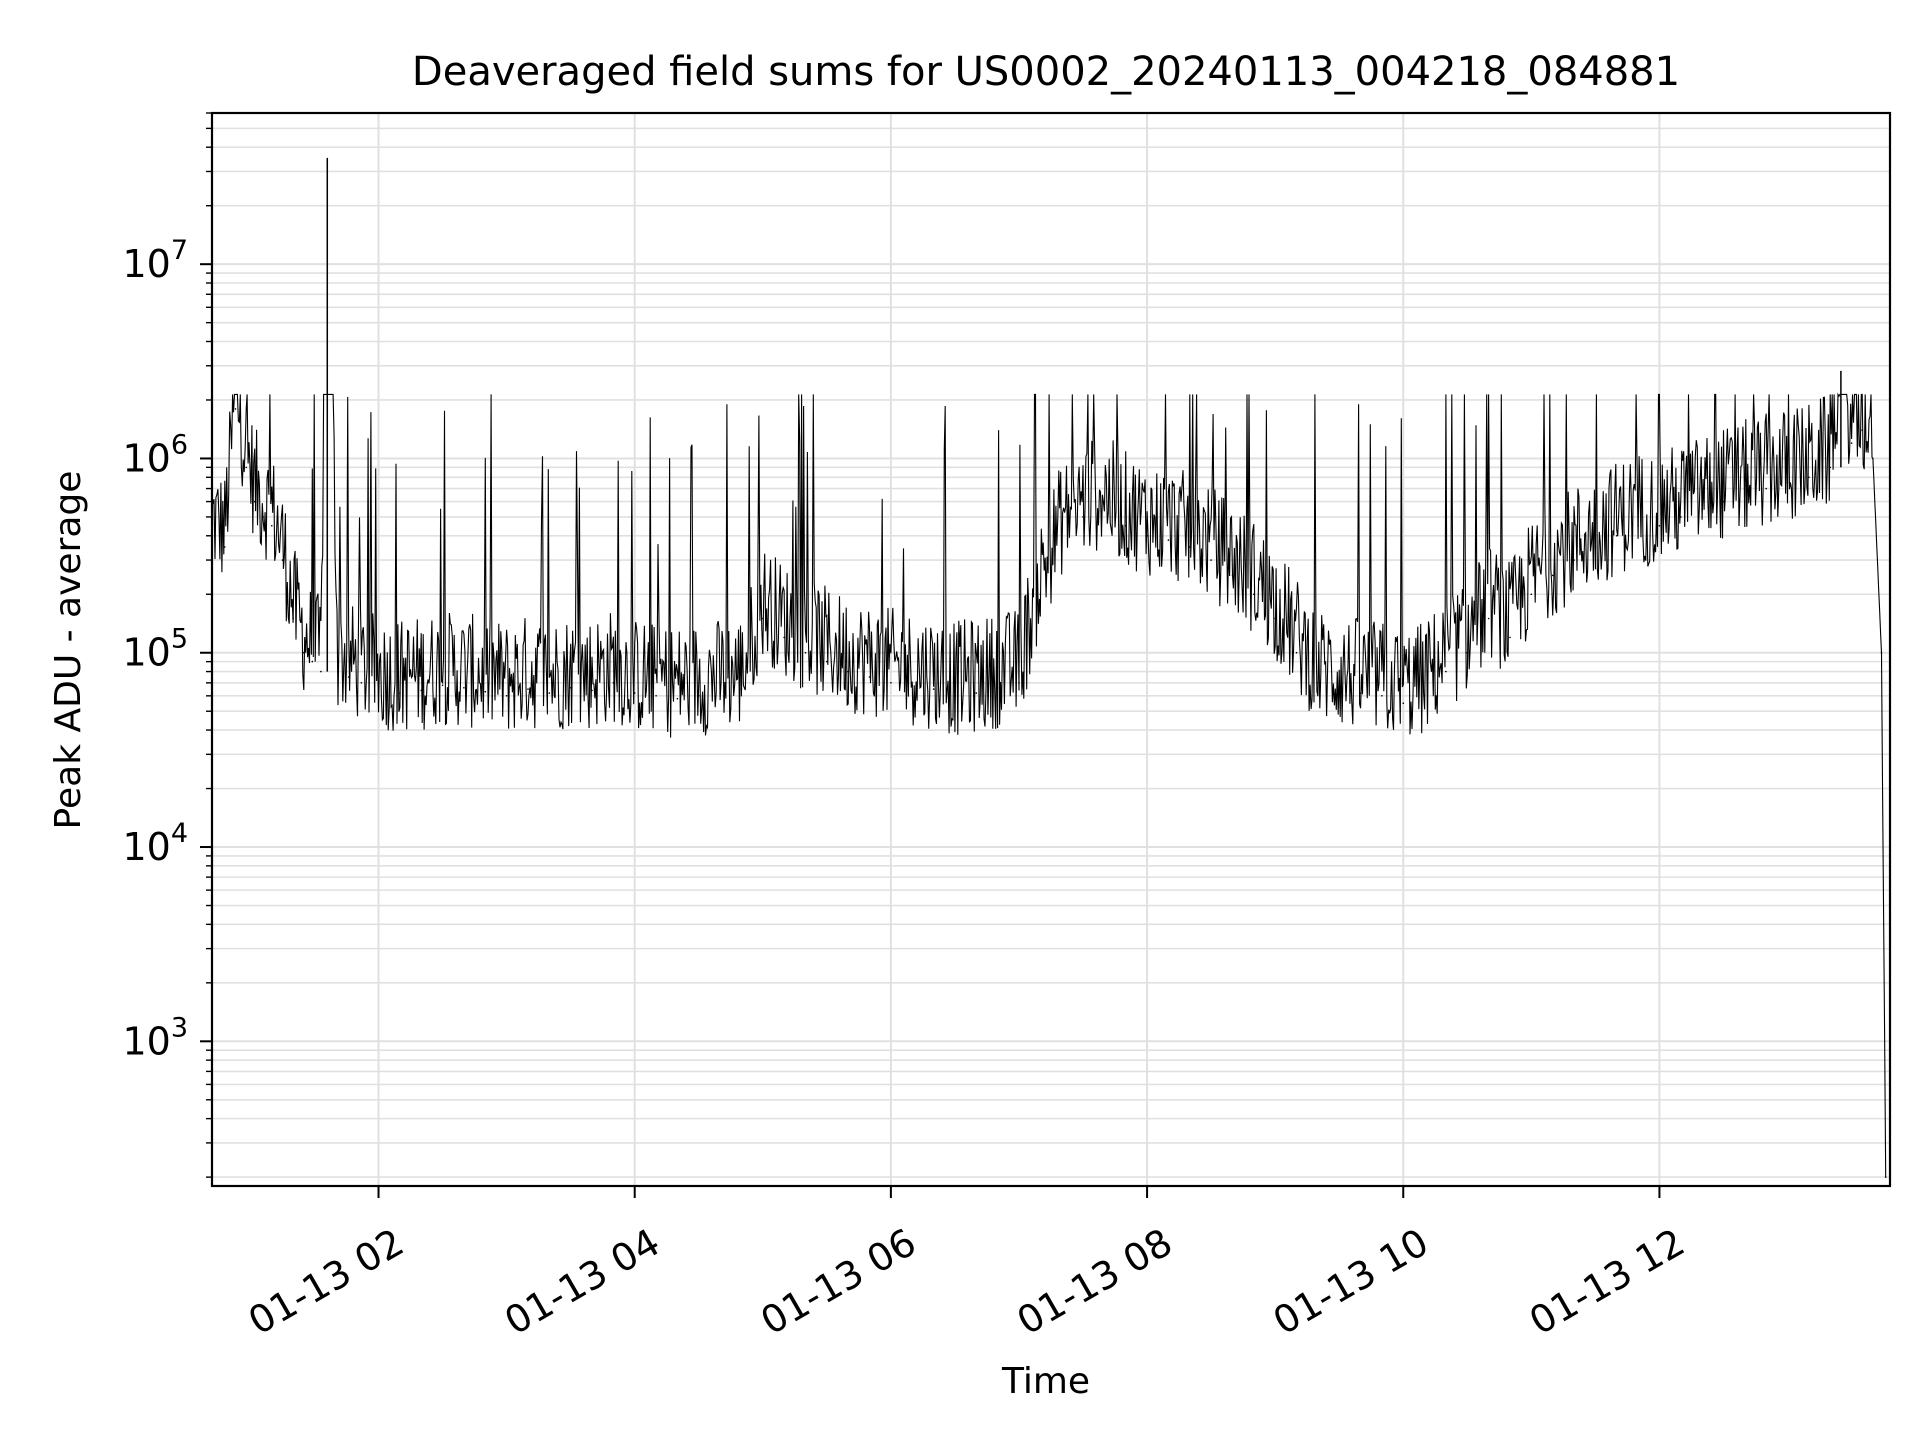  I want to click on y-axis-ticks: 10³ 10⁴ 10⁵ 10⁶ 10⁷, so click(167, 645).